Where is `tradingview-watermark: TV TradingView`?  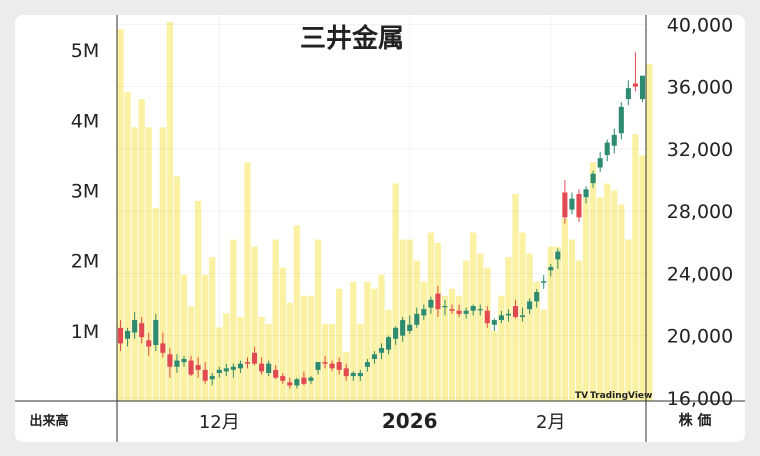 tradingview-watermark: TV TradingView is located at coordinates (613, 396).